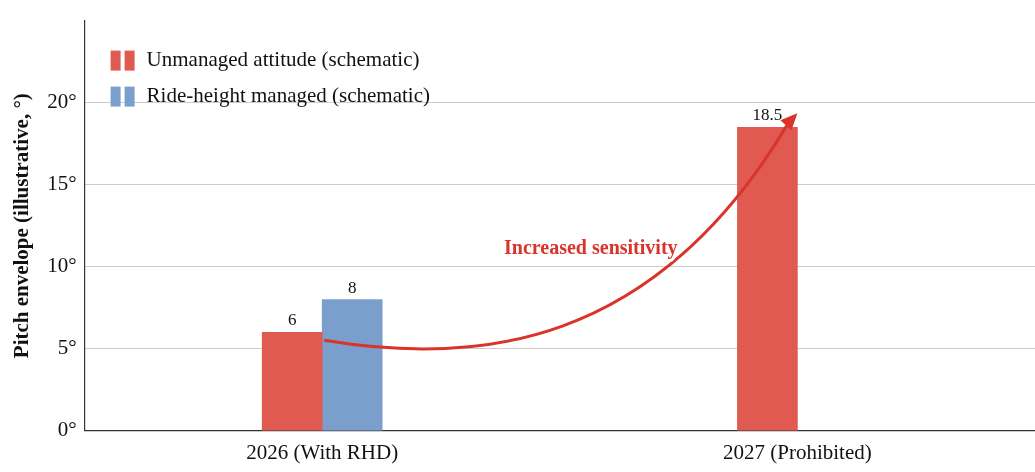  I want to click on y-tick-label: 20°, so click(62, 101).